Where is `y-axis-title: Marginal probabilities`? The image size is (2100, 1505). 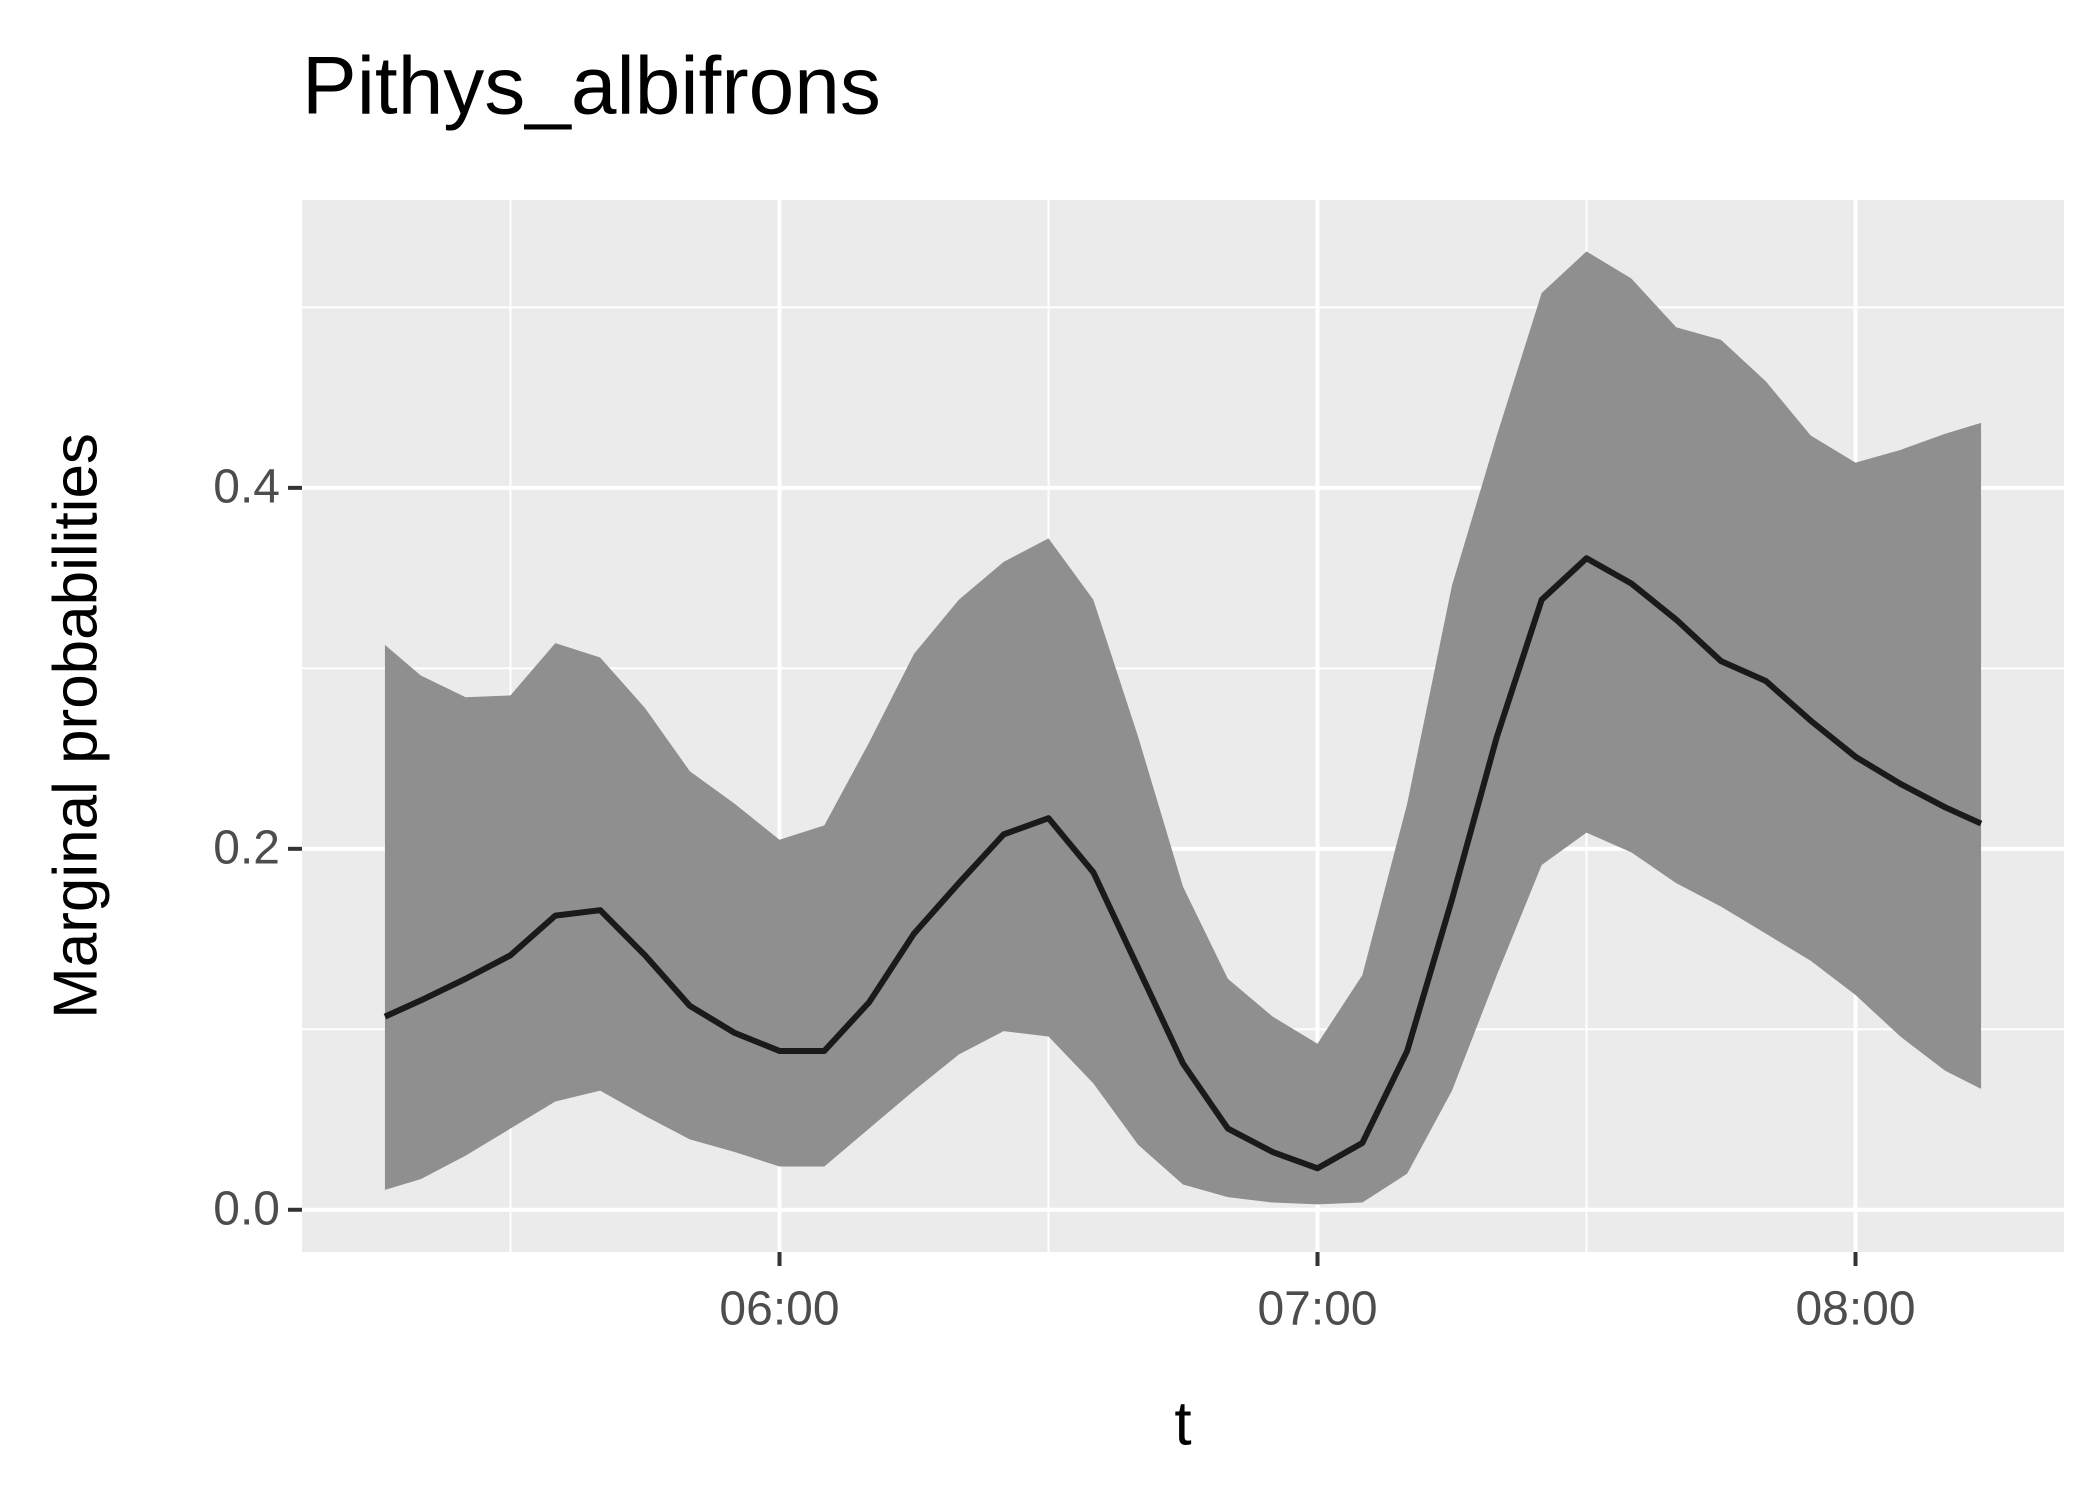
y-axis-title: Marginal probabilities is located at coordinates (75, 726).